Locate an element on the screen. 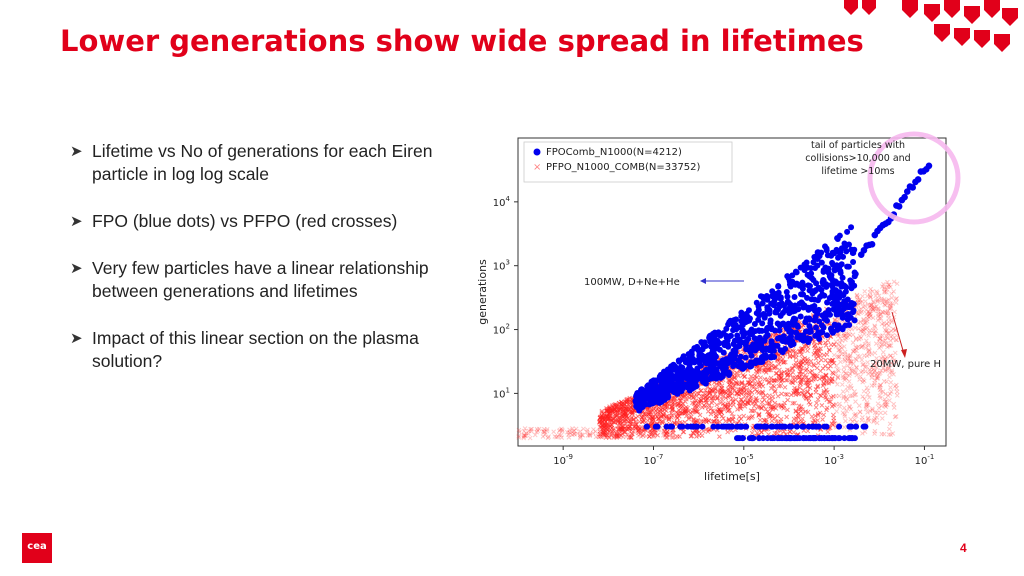 This screenshot has height=576, width=1024. legend-marker-fpo is located at coordinates (537, 152).